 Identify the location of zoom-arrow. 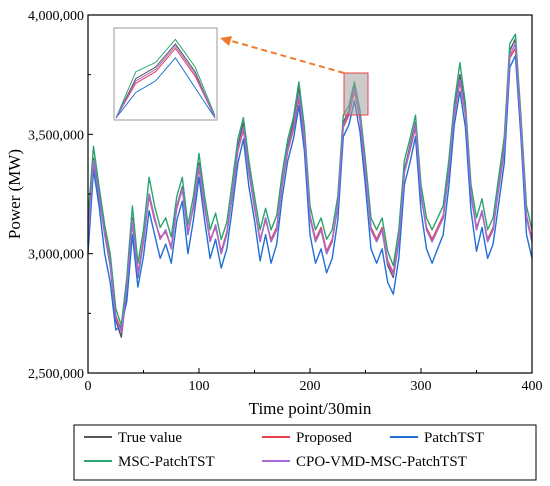
(286, 56).